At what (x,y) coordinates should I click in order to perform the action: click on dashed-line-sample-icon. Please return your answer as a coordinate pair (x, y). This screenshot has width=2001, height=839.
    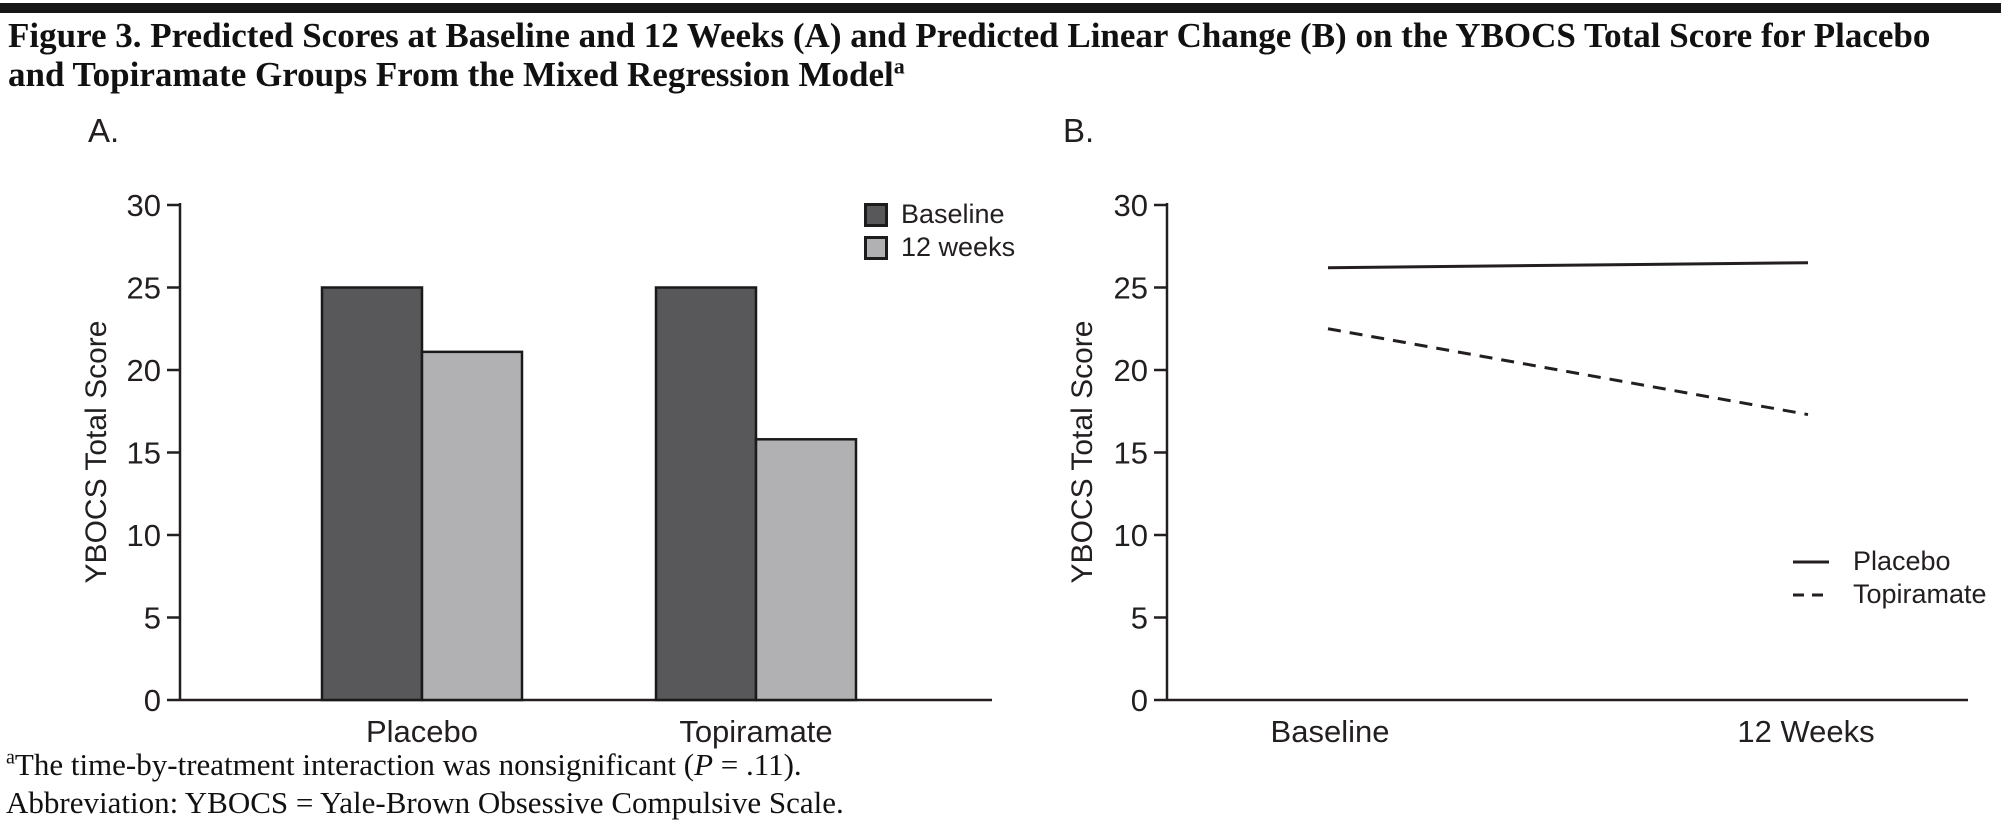
    Looking at the image, I should click on (1811, 594).